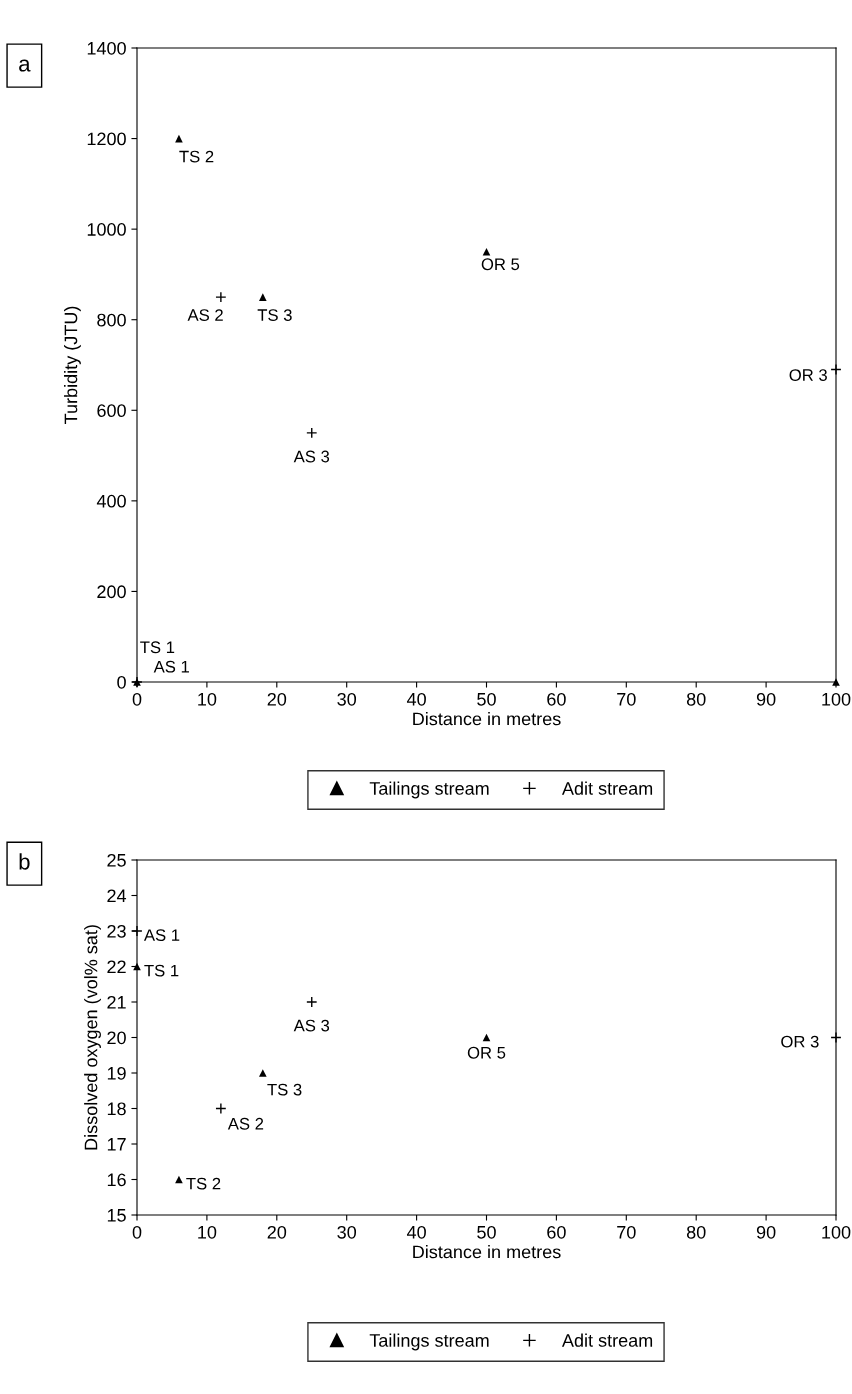 This screenshot has width=852, height=1394. What do you see at coordinates (116, 1002) in the screenshot?
I see `y-tick-label: 21` at bounding box center [116, 1002].